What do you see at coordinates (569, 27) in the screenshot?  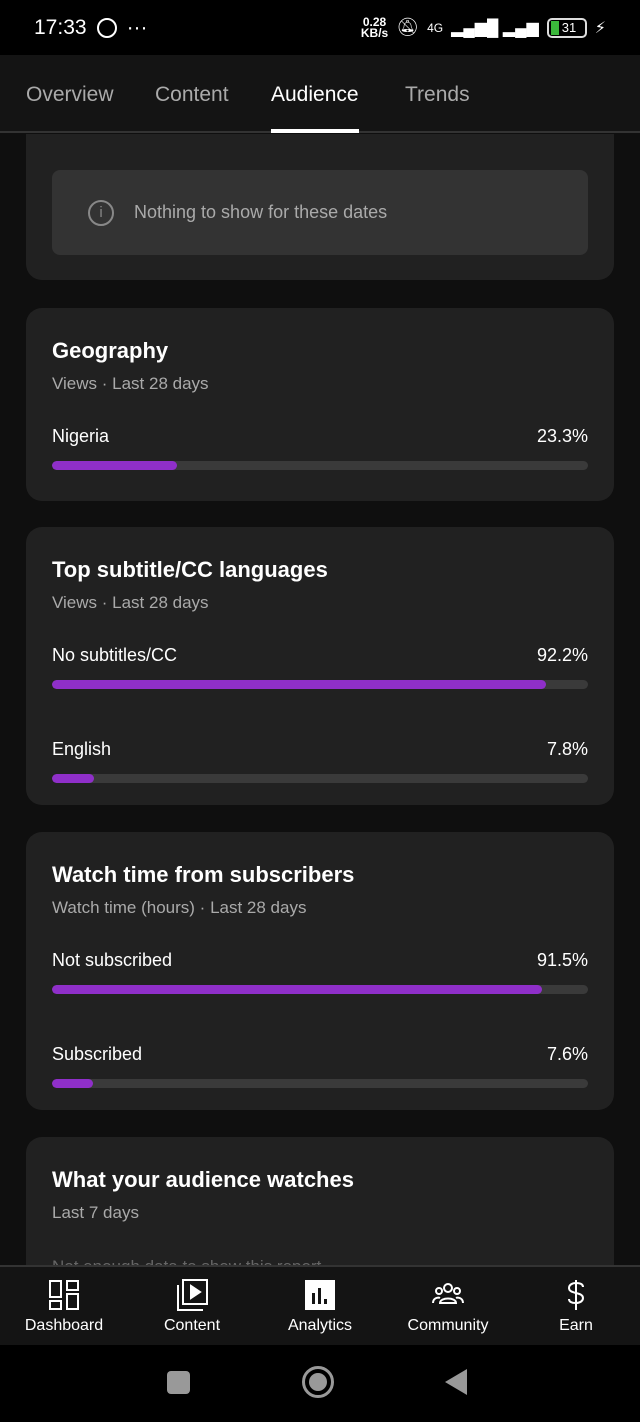 I see `battery-level: 31` at bounding box center [569, 27].